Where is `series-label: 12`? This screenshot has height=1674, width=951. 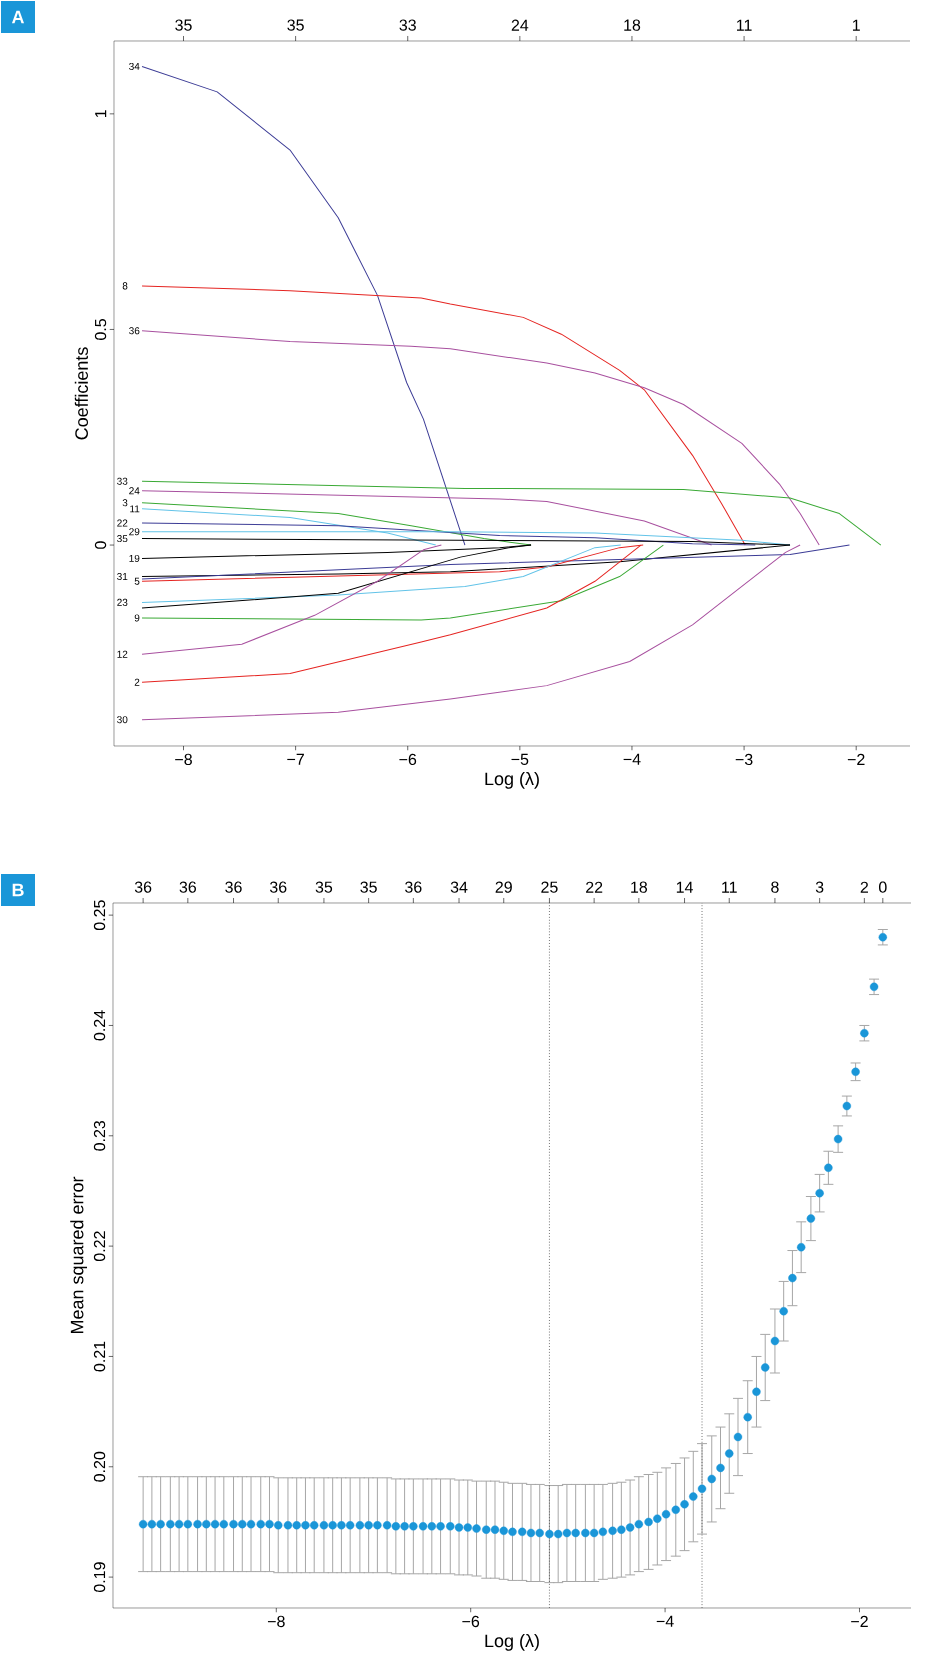
series-label: 12 is located at coordinates (122, 654).